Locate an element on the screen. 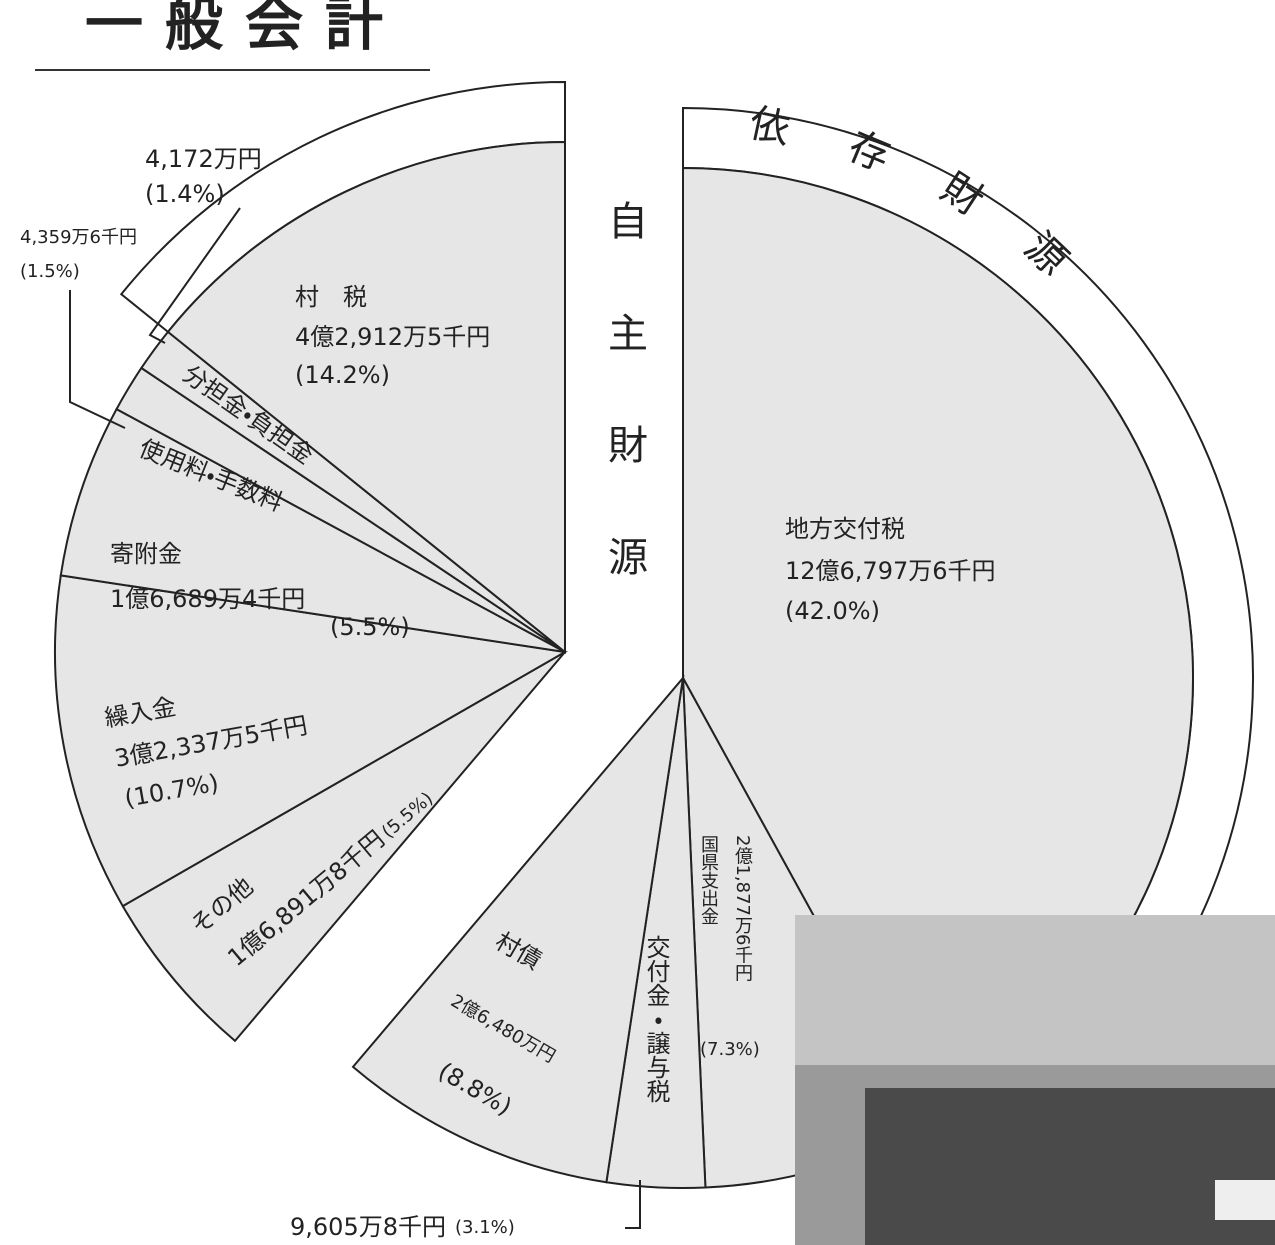  amount-label: 2億1,877万6千円 is located at coordinates (742, 908).